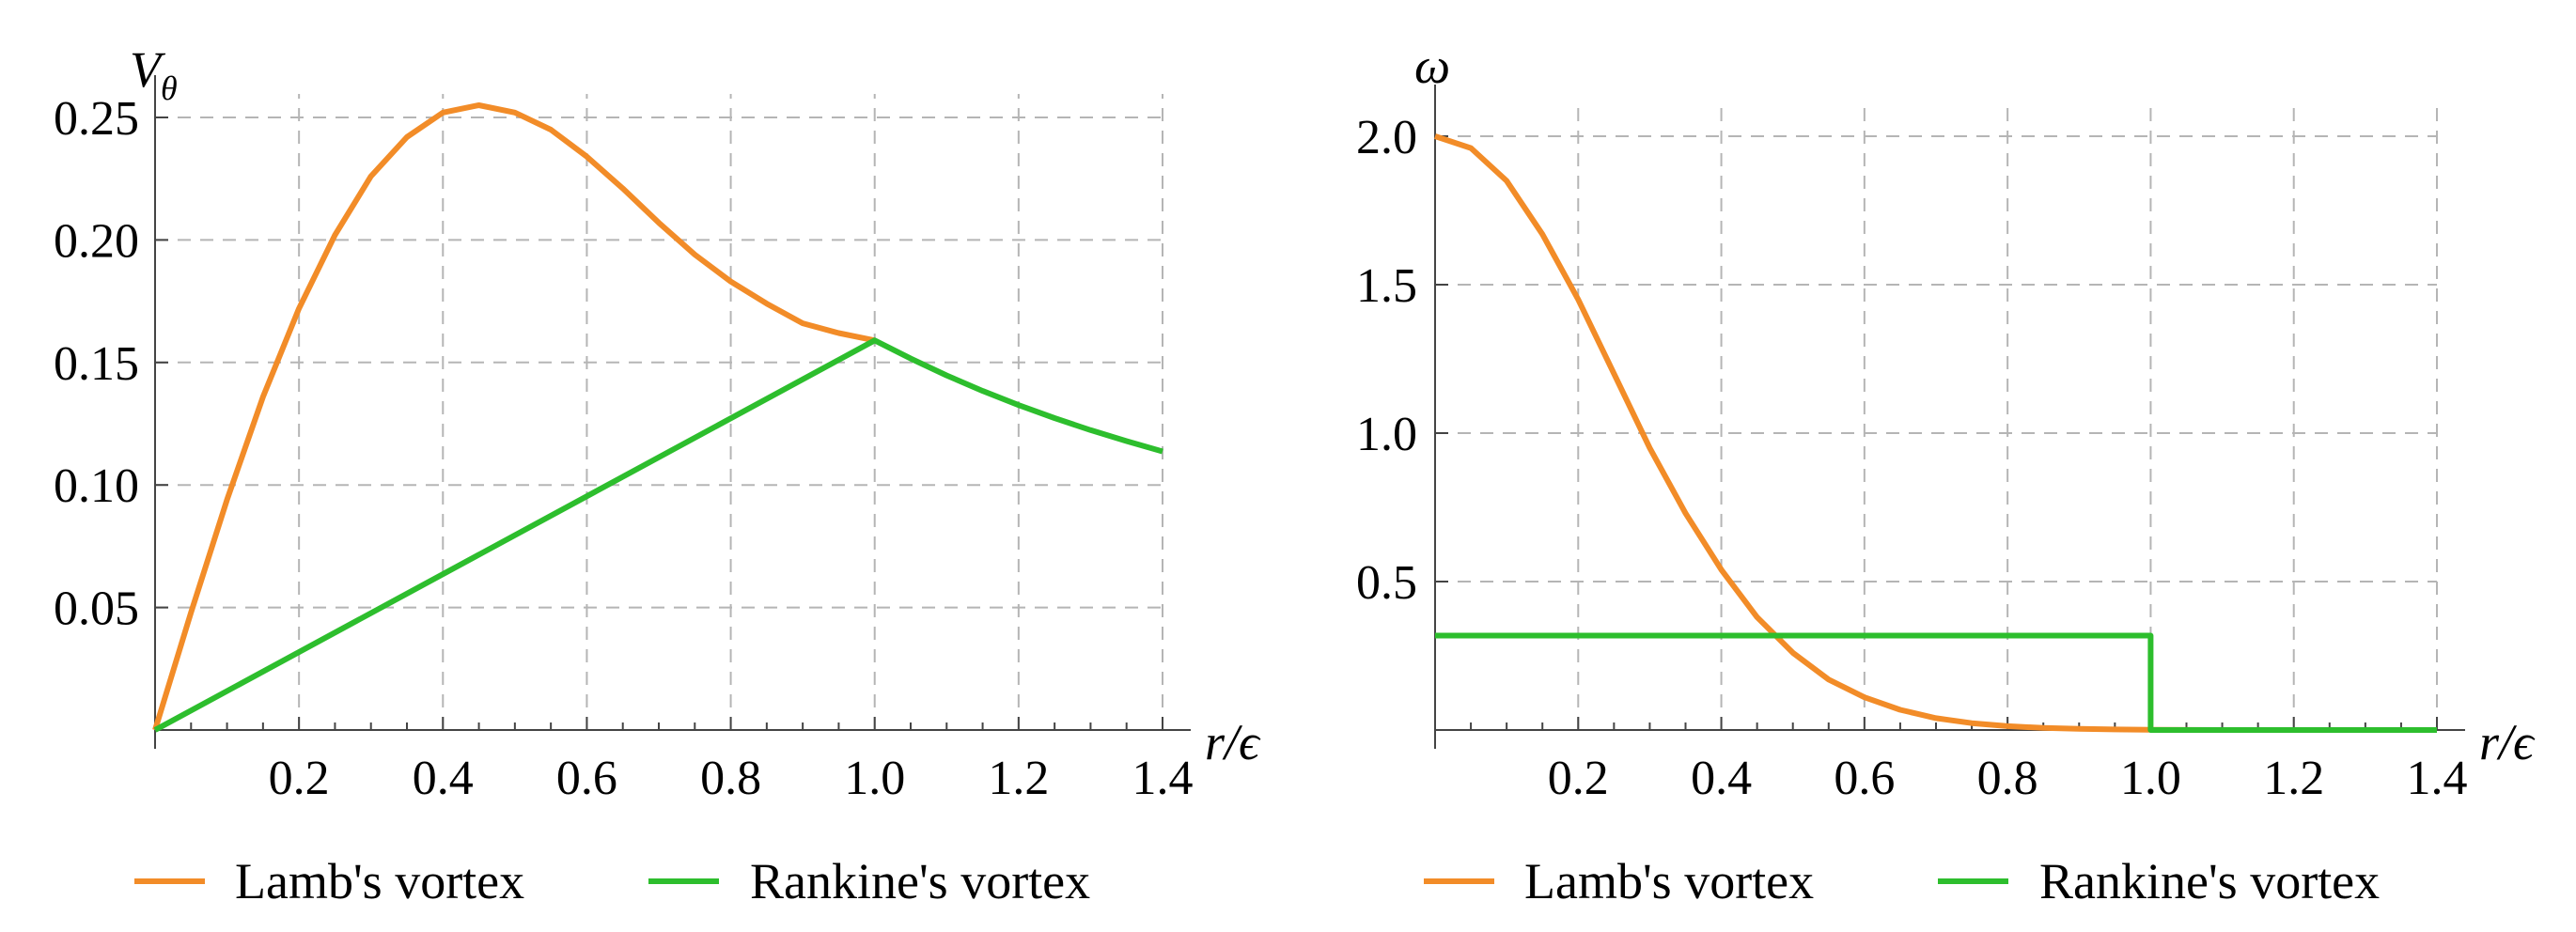 Image resolution: width=2576 pixels, height=932 pixels. Describe the element at coordinates (96, 486) in the screenshot. I see `y-tick-label: 0.10` at that location.